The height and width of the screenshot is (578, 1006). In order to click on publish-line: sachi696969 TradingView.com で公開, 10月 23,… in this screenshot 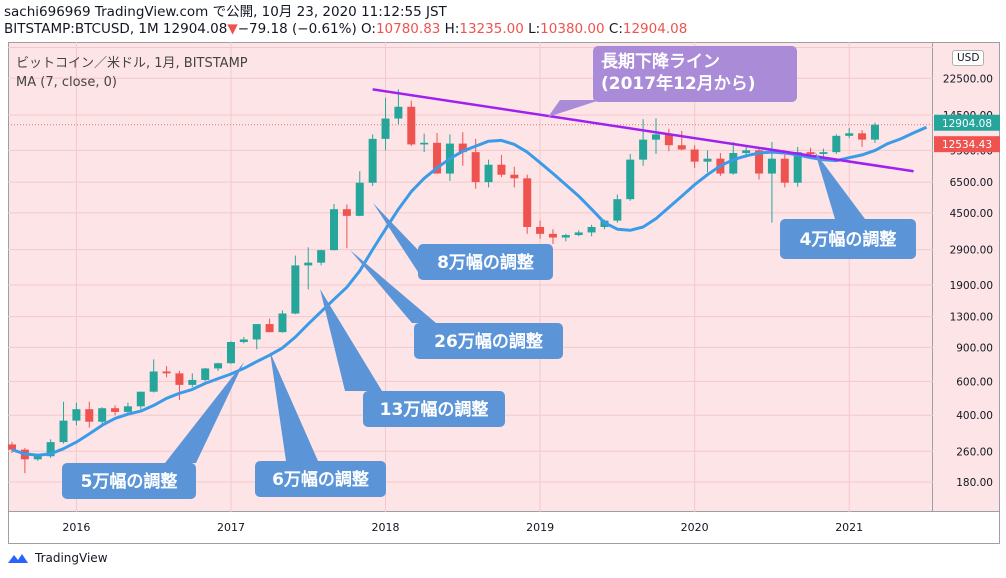, I will do `click(225, 12)`.